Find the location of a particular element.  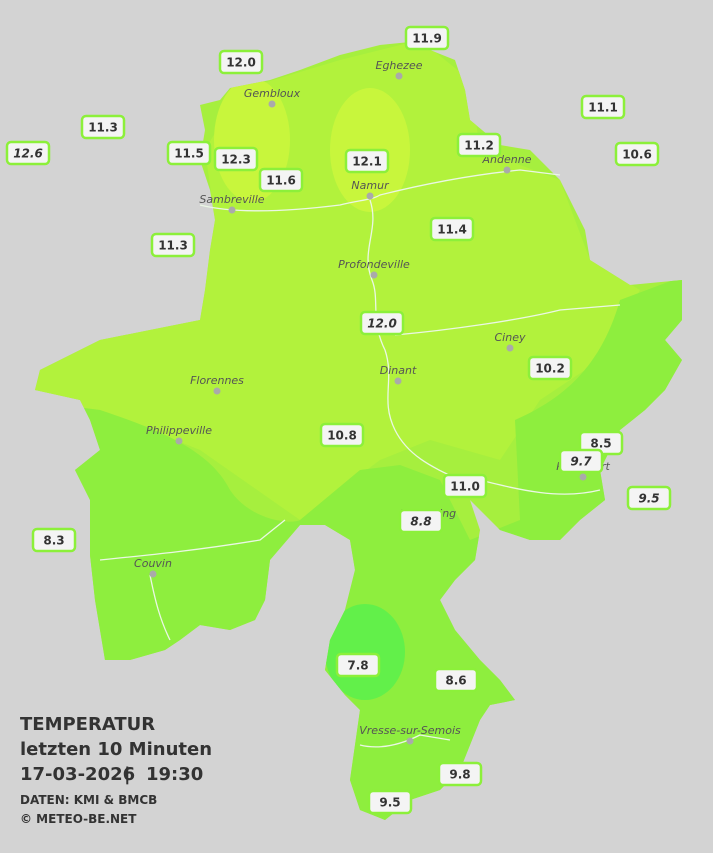

station-value: 12.6 is located at coordinates (28, 154).